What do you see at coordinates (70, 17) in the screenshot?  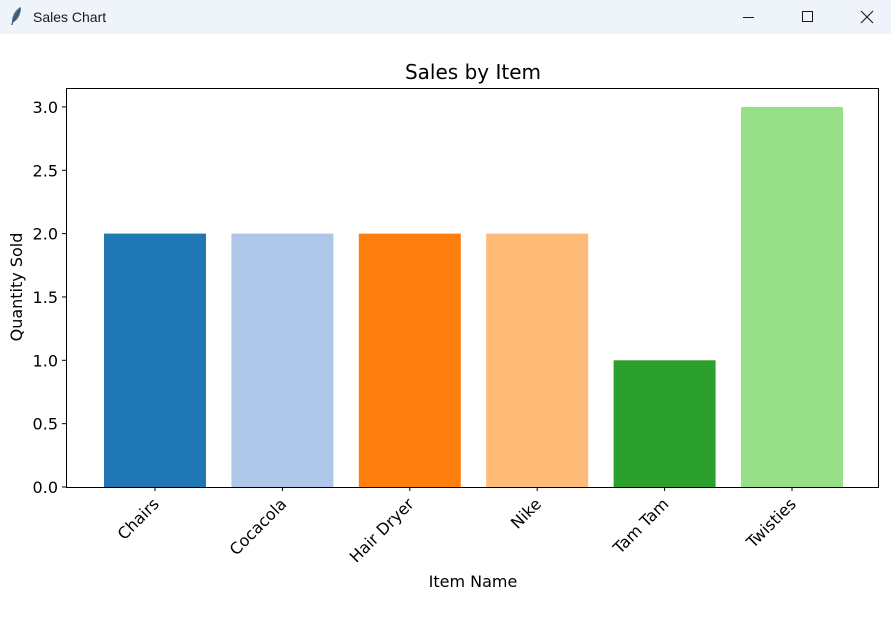 I see `window-title: Sales Chart` at bounding box center [70, 17].